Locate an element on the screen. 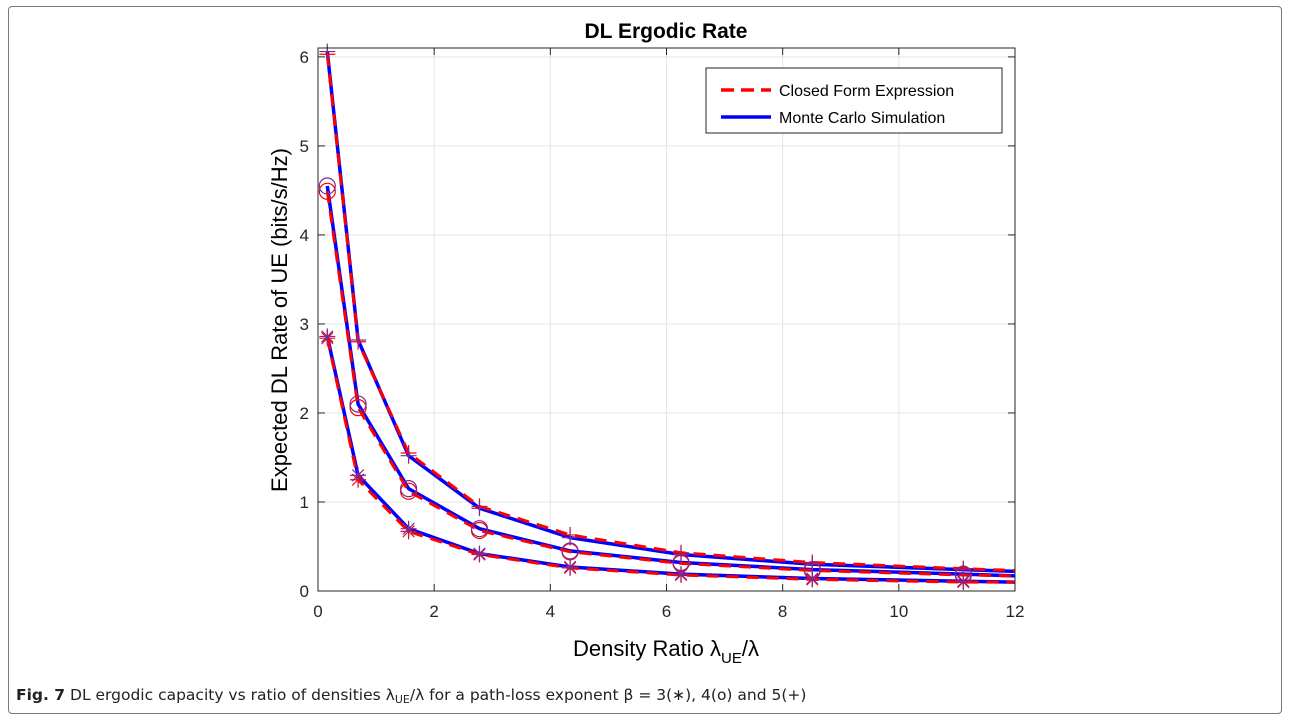 Image resolution: width=1291 pixels, height=721 pixels. x-tick-label: 2 is located at coordinates (433, 611).